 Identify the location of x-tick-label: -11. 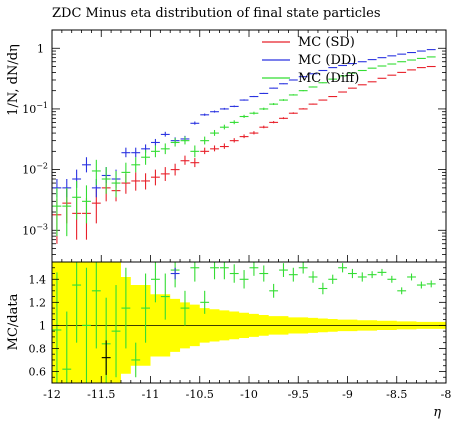
(151, 394).